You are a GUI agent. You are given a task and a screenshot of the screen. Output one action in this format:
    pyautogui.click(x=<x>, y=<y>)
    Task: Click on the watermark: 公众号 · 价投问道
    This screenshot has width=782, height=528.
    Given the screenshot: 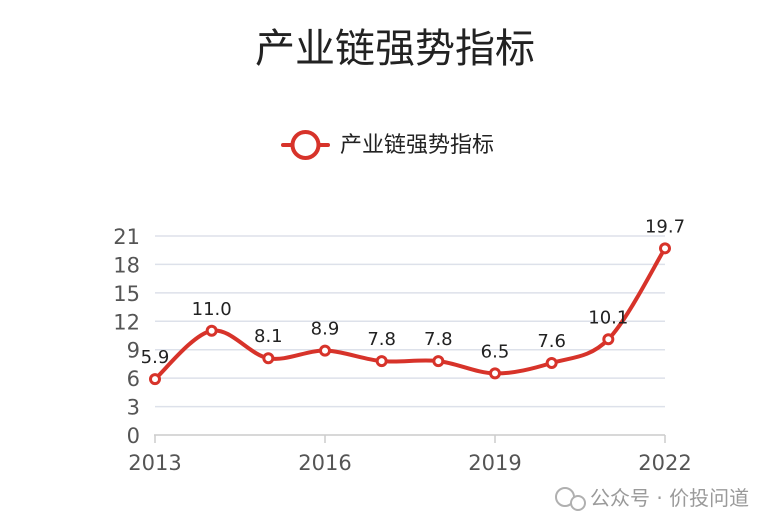 What is the action you would take?
    pyautogui.click(x=652, y=498)
    